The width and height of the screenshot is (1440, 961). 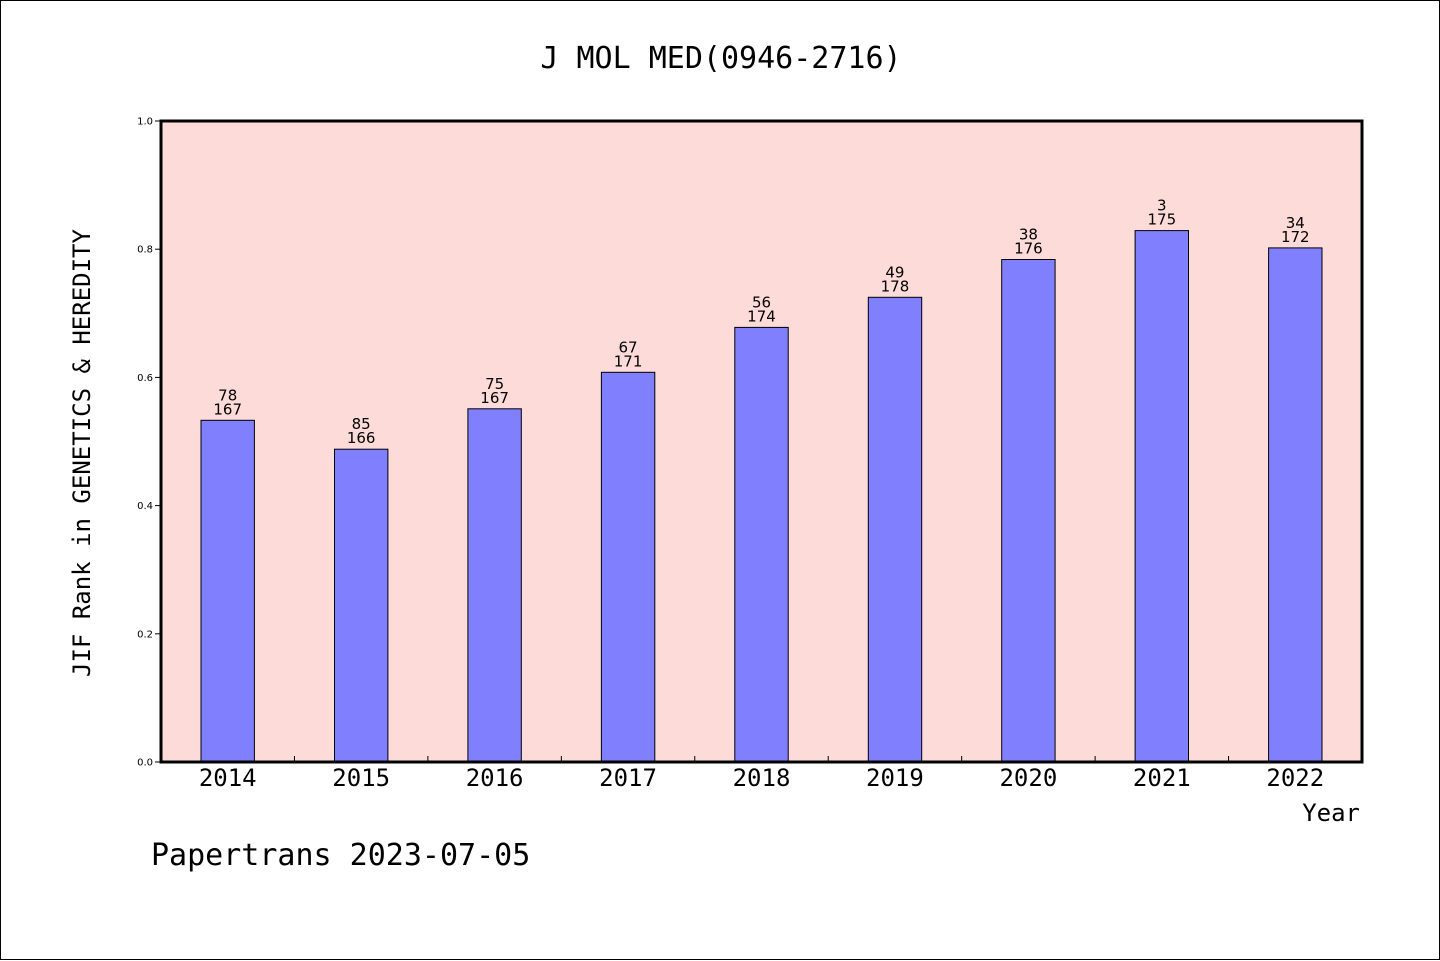 What do you see at coordinates (495, 778) in the screenshot?
I see `x-tick-label-2016: 2016` at bounding box center [495, 778].